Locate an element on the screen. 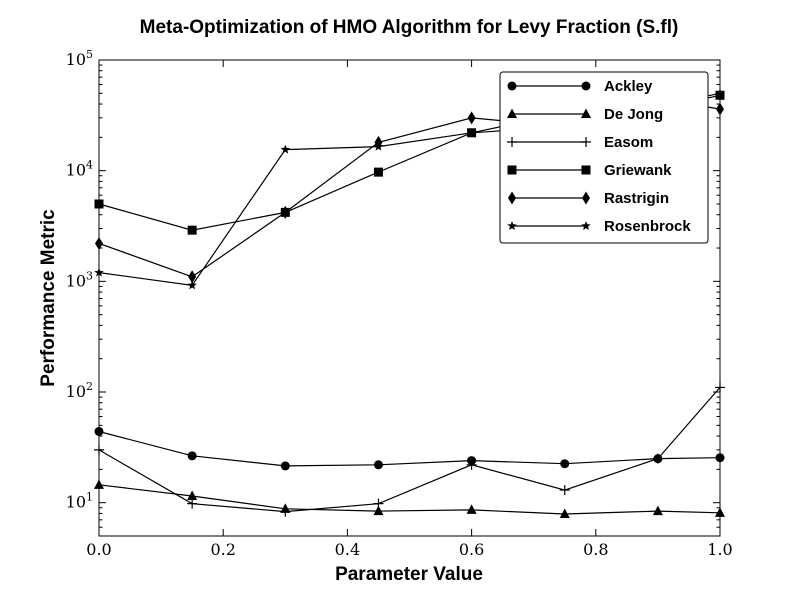 Image resolution: width=800 pixels, height=595 pixels. legend-label: Griewank is located at coordinates (638, 170).